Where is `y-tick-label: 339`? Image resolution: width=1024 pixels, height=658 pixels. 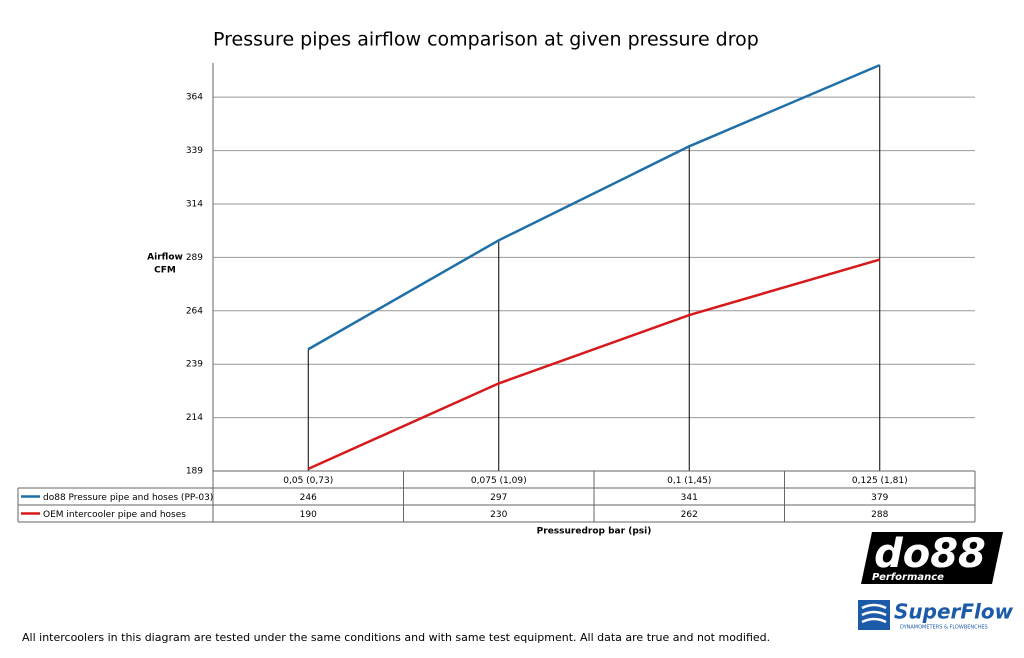 y-tick-label: 339 is located at coordinates (194, 151).